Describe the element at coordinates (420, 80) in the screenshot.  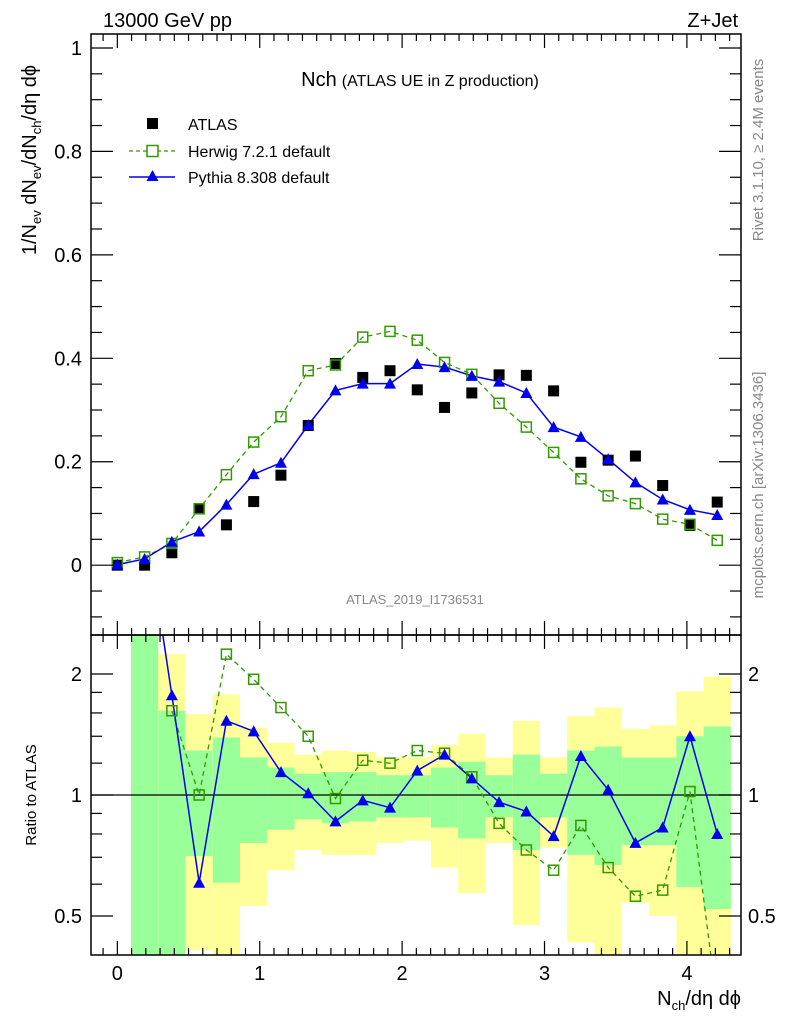
I see `plot-title: Nch (ATLAS UE in Z production)` at that location.